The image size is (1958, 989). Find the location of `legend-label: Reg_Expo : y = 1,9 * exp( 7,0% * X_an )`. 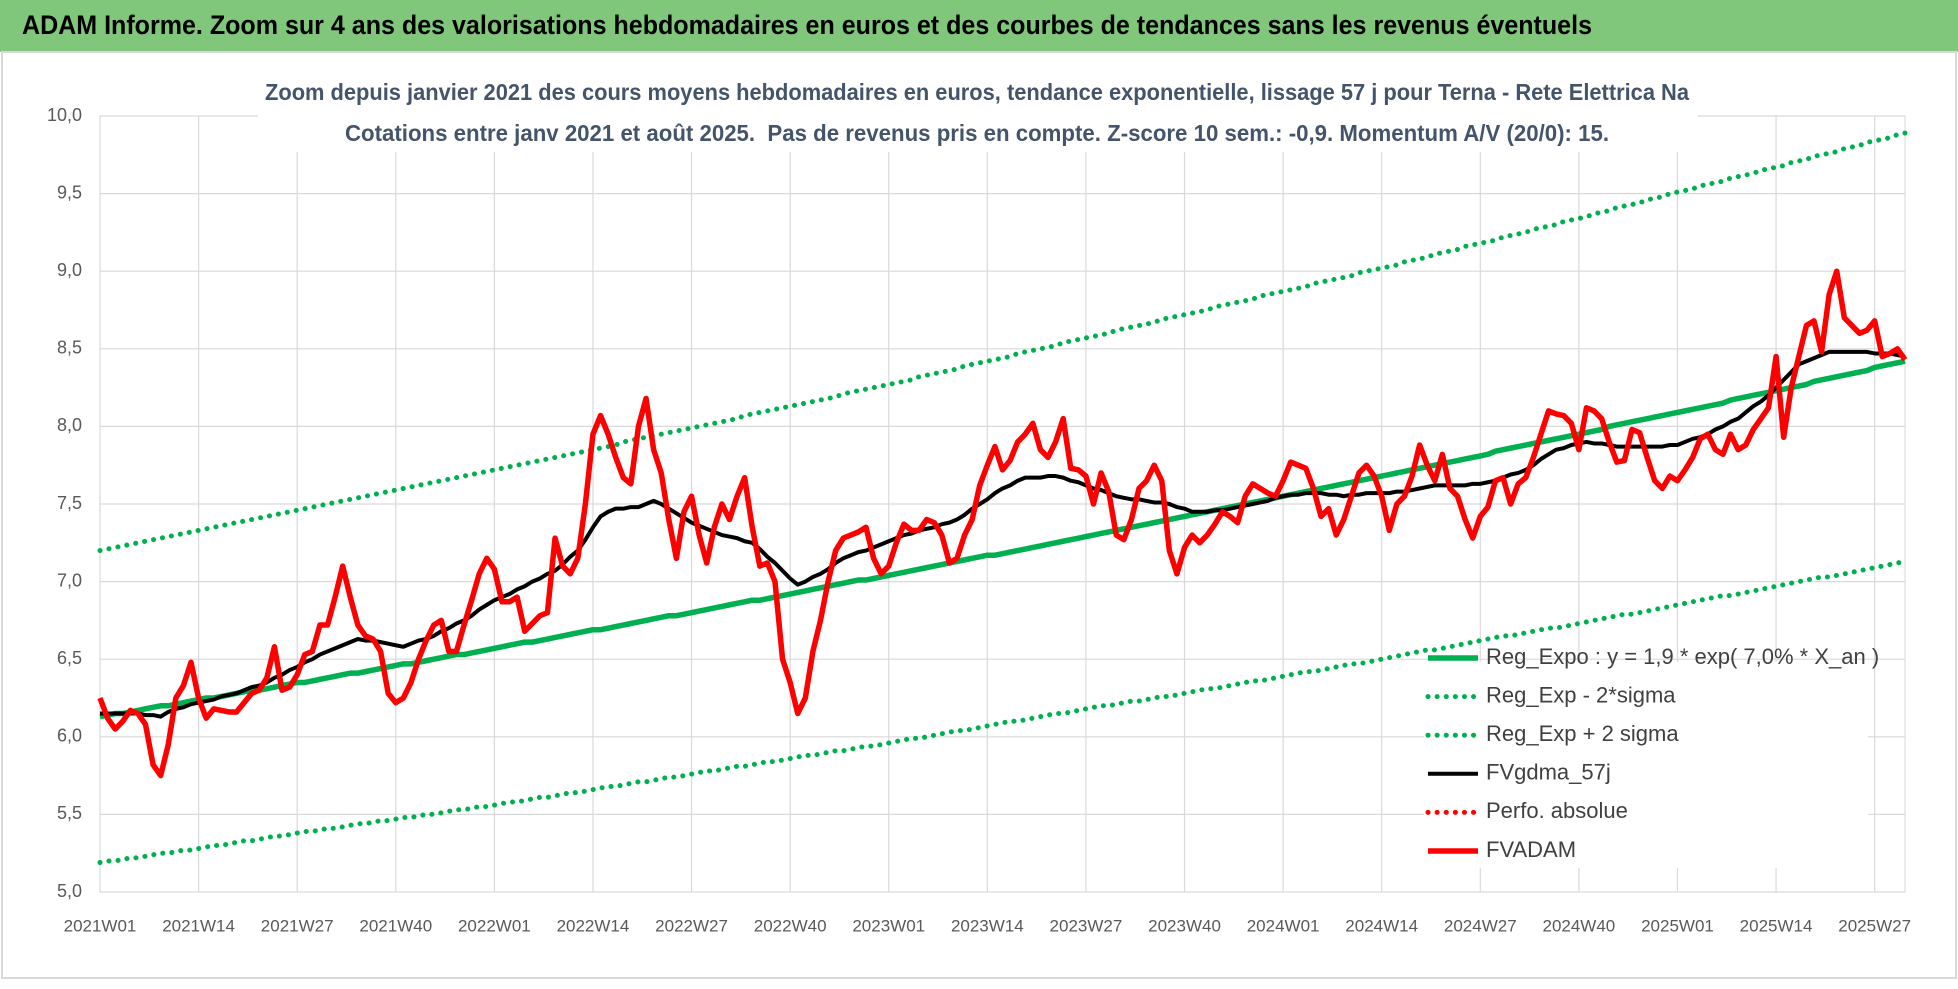

legend-label: Reg_Expo : y = 1,9 * exp( 7,0% * X_an ) is located at coordinates (1682, 656).